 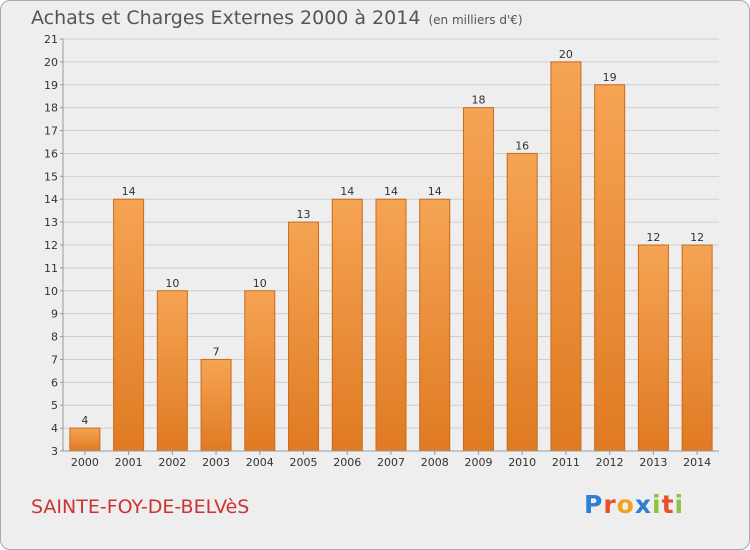 What do you see at coordinates (697, 348) in the screenshot?
I see `bar-2014` at bounding box center [697, 348].